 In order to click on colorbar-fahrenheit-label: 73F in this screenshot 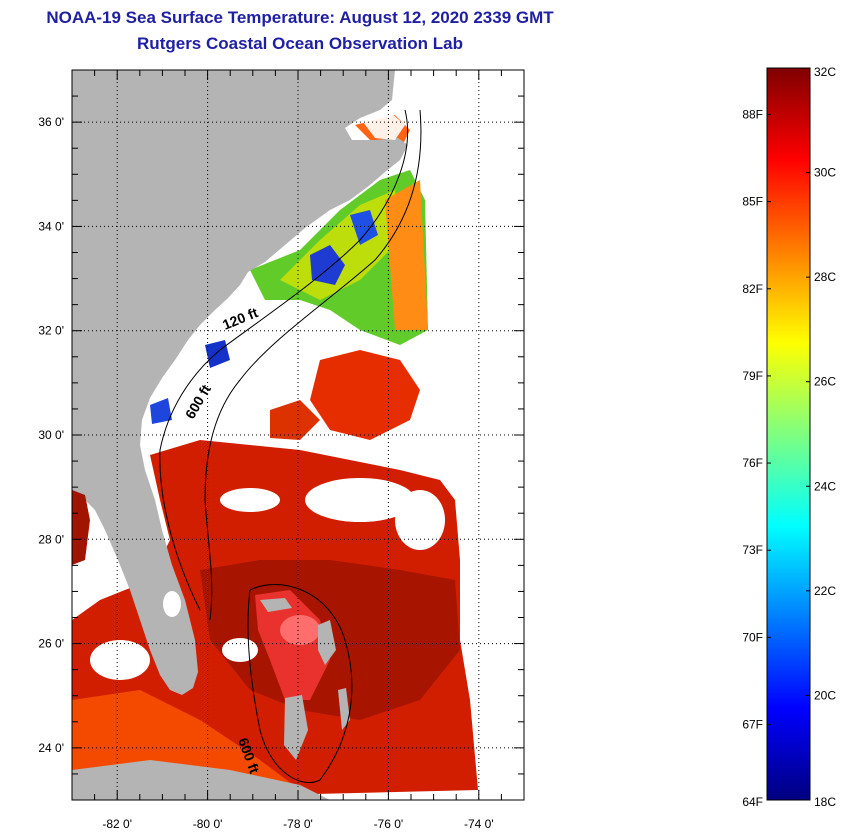, I will do `click(752, 550)`.